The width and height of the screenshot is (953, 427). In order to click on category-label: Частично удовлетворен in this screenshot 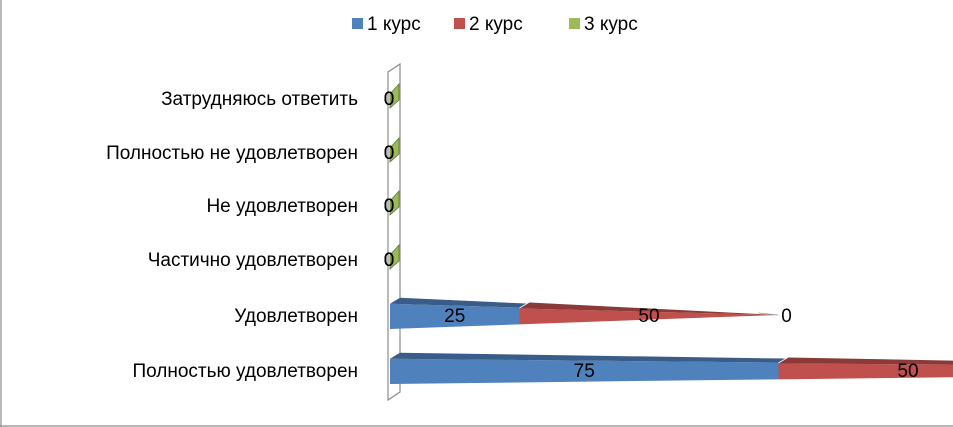, I will do `click(253, 260)`.